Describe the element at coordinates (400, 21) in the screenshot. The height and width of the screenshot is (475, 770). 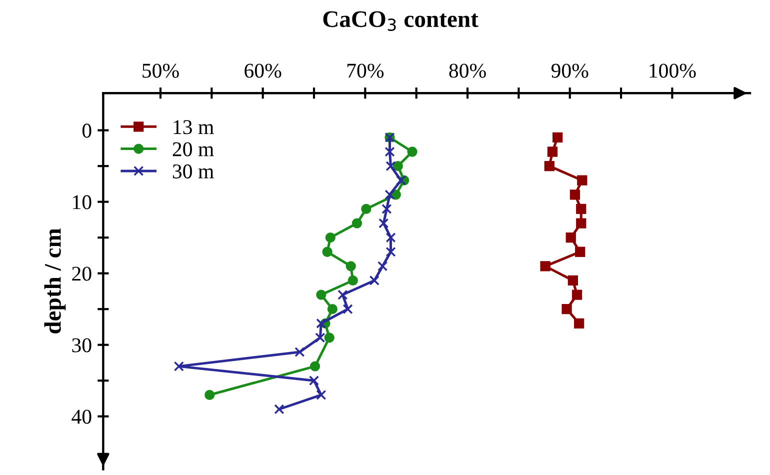
I see `chart-title: CaCO$_{3}$ content` at that location.